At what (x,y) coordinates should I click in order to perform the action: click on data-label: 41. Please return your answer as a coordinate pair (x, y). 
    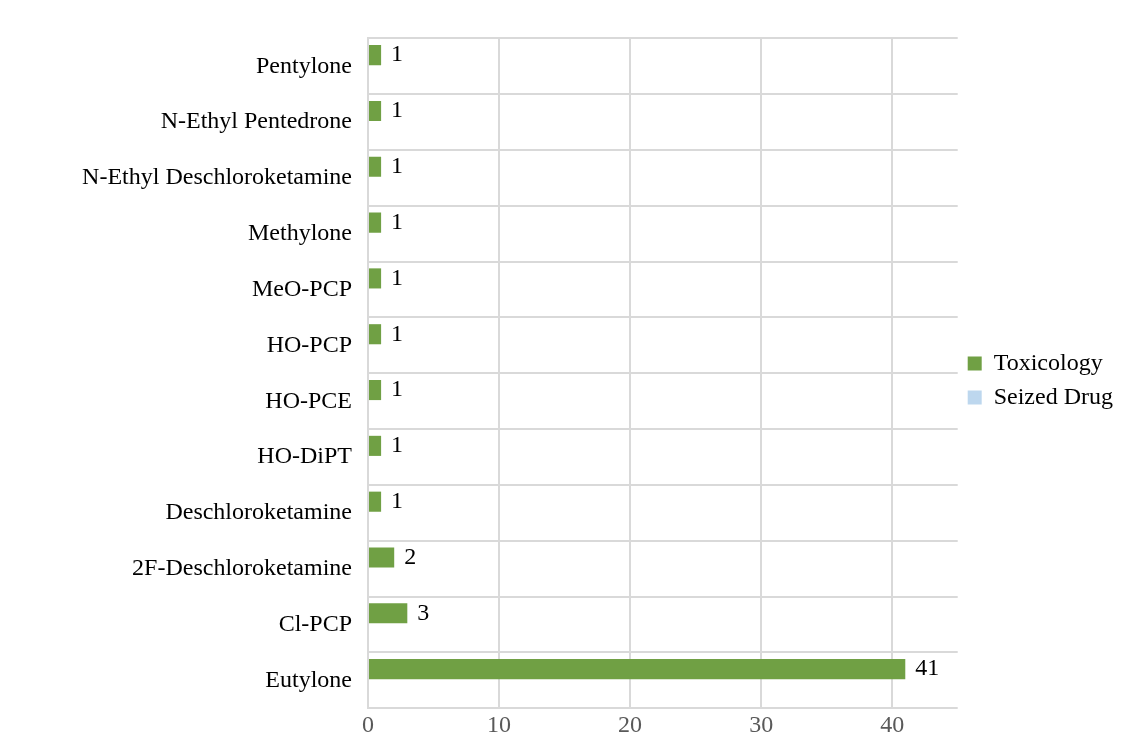
    Looking at the image, I should click on (927, 667).